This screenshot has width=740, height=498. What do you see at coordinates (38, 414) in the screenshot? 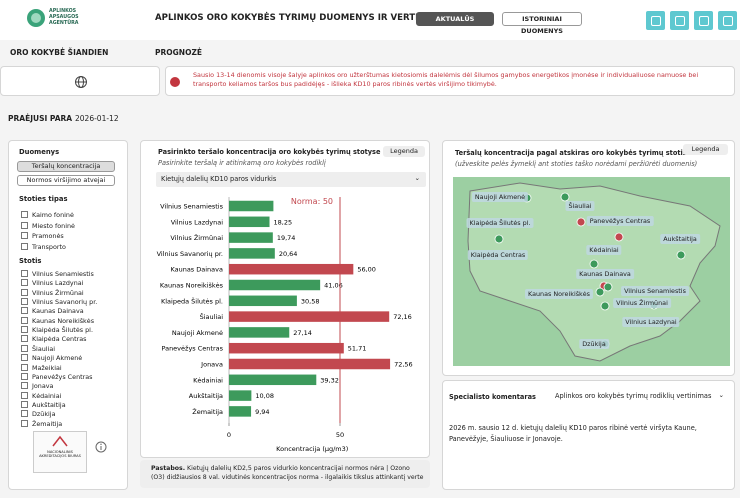
I see `checkbox: Dzūkija` at bounding box center [38, 414].